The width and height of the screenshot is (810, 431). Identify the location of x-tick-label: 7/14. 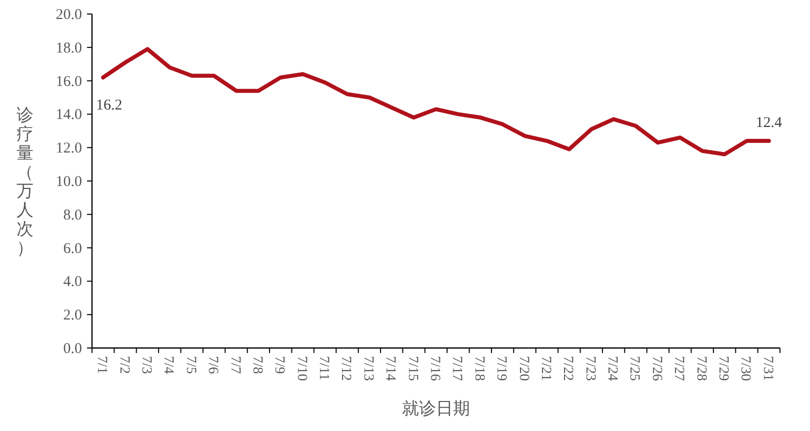
(390, 368).